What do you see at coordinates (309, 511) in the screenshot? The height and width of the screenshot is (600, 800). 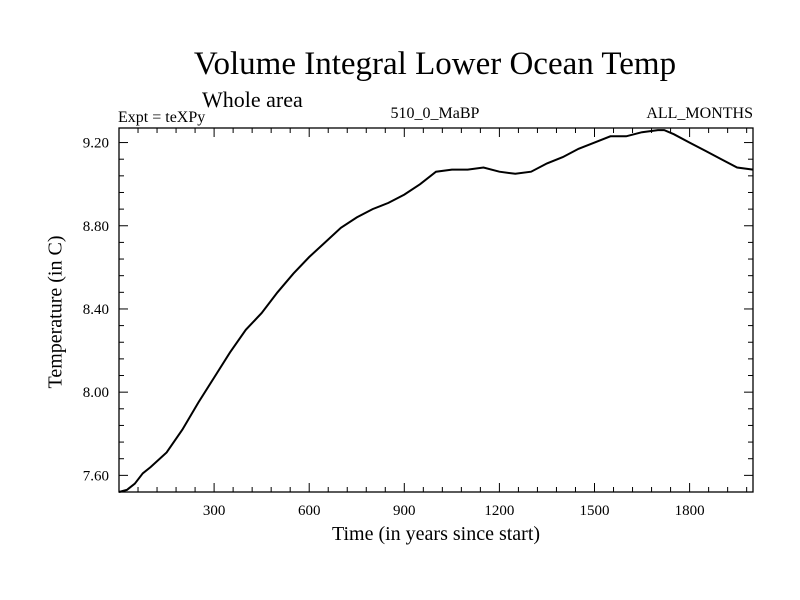 I see `x-tick-label: 600` at bounding box center [309, 511].